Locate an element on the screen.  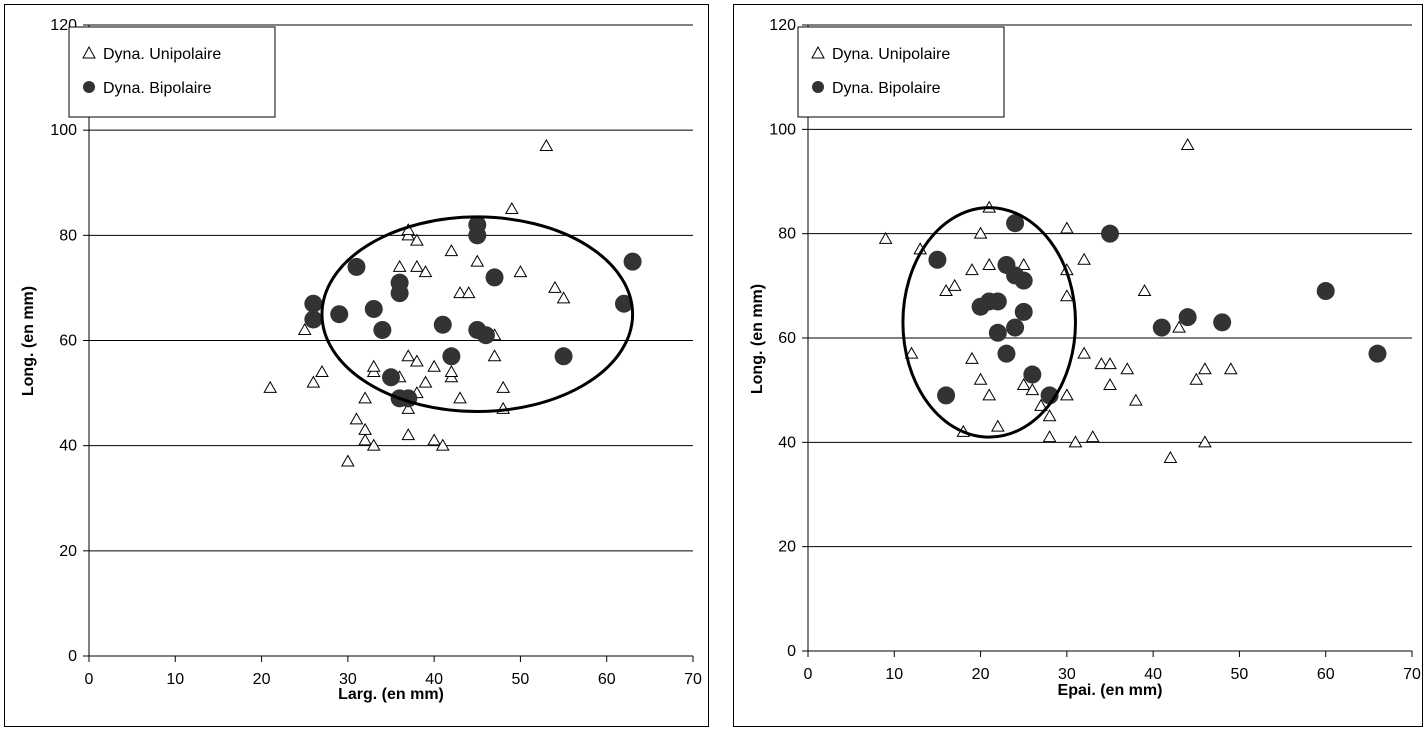
x-tick-label: 60 is located at coordinates (1326, 674).